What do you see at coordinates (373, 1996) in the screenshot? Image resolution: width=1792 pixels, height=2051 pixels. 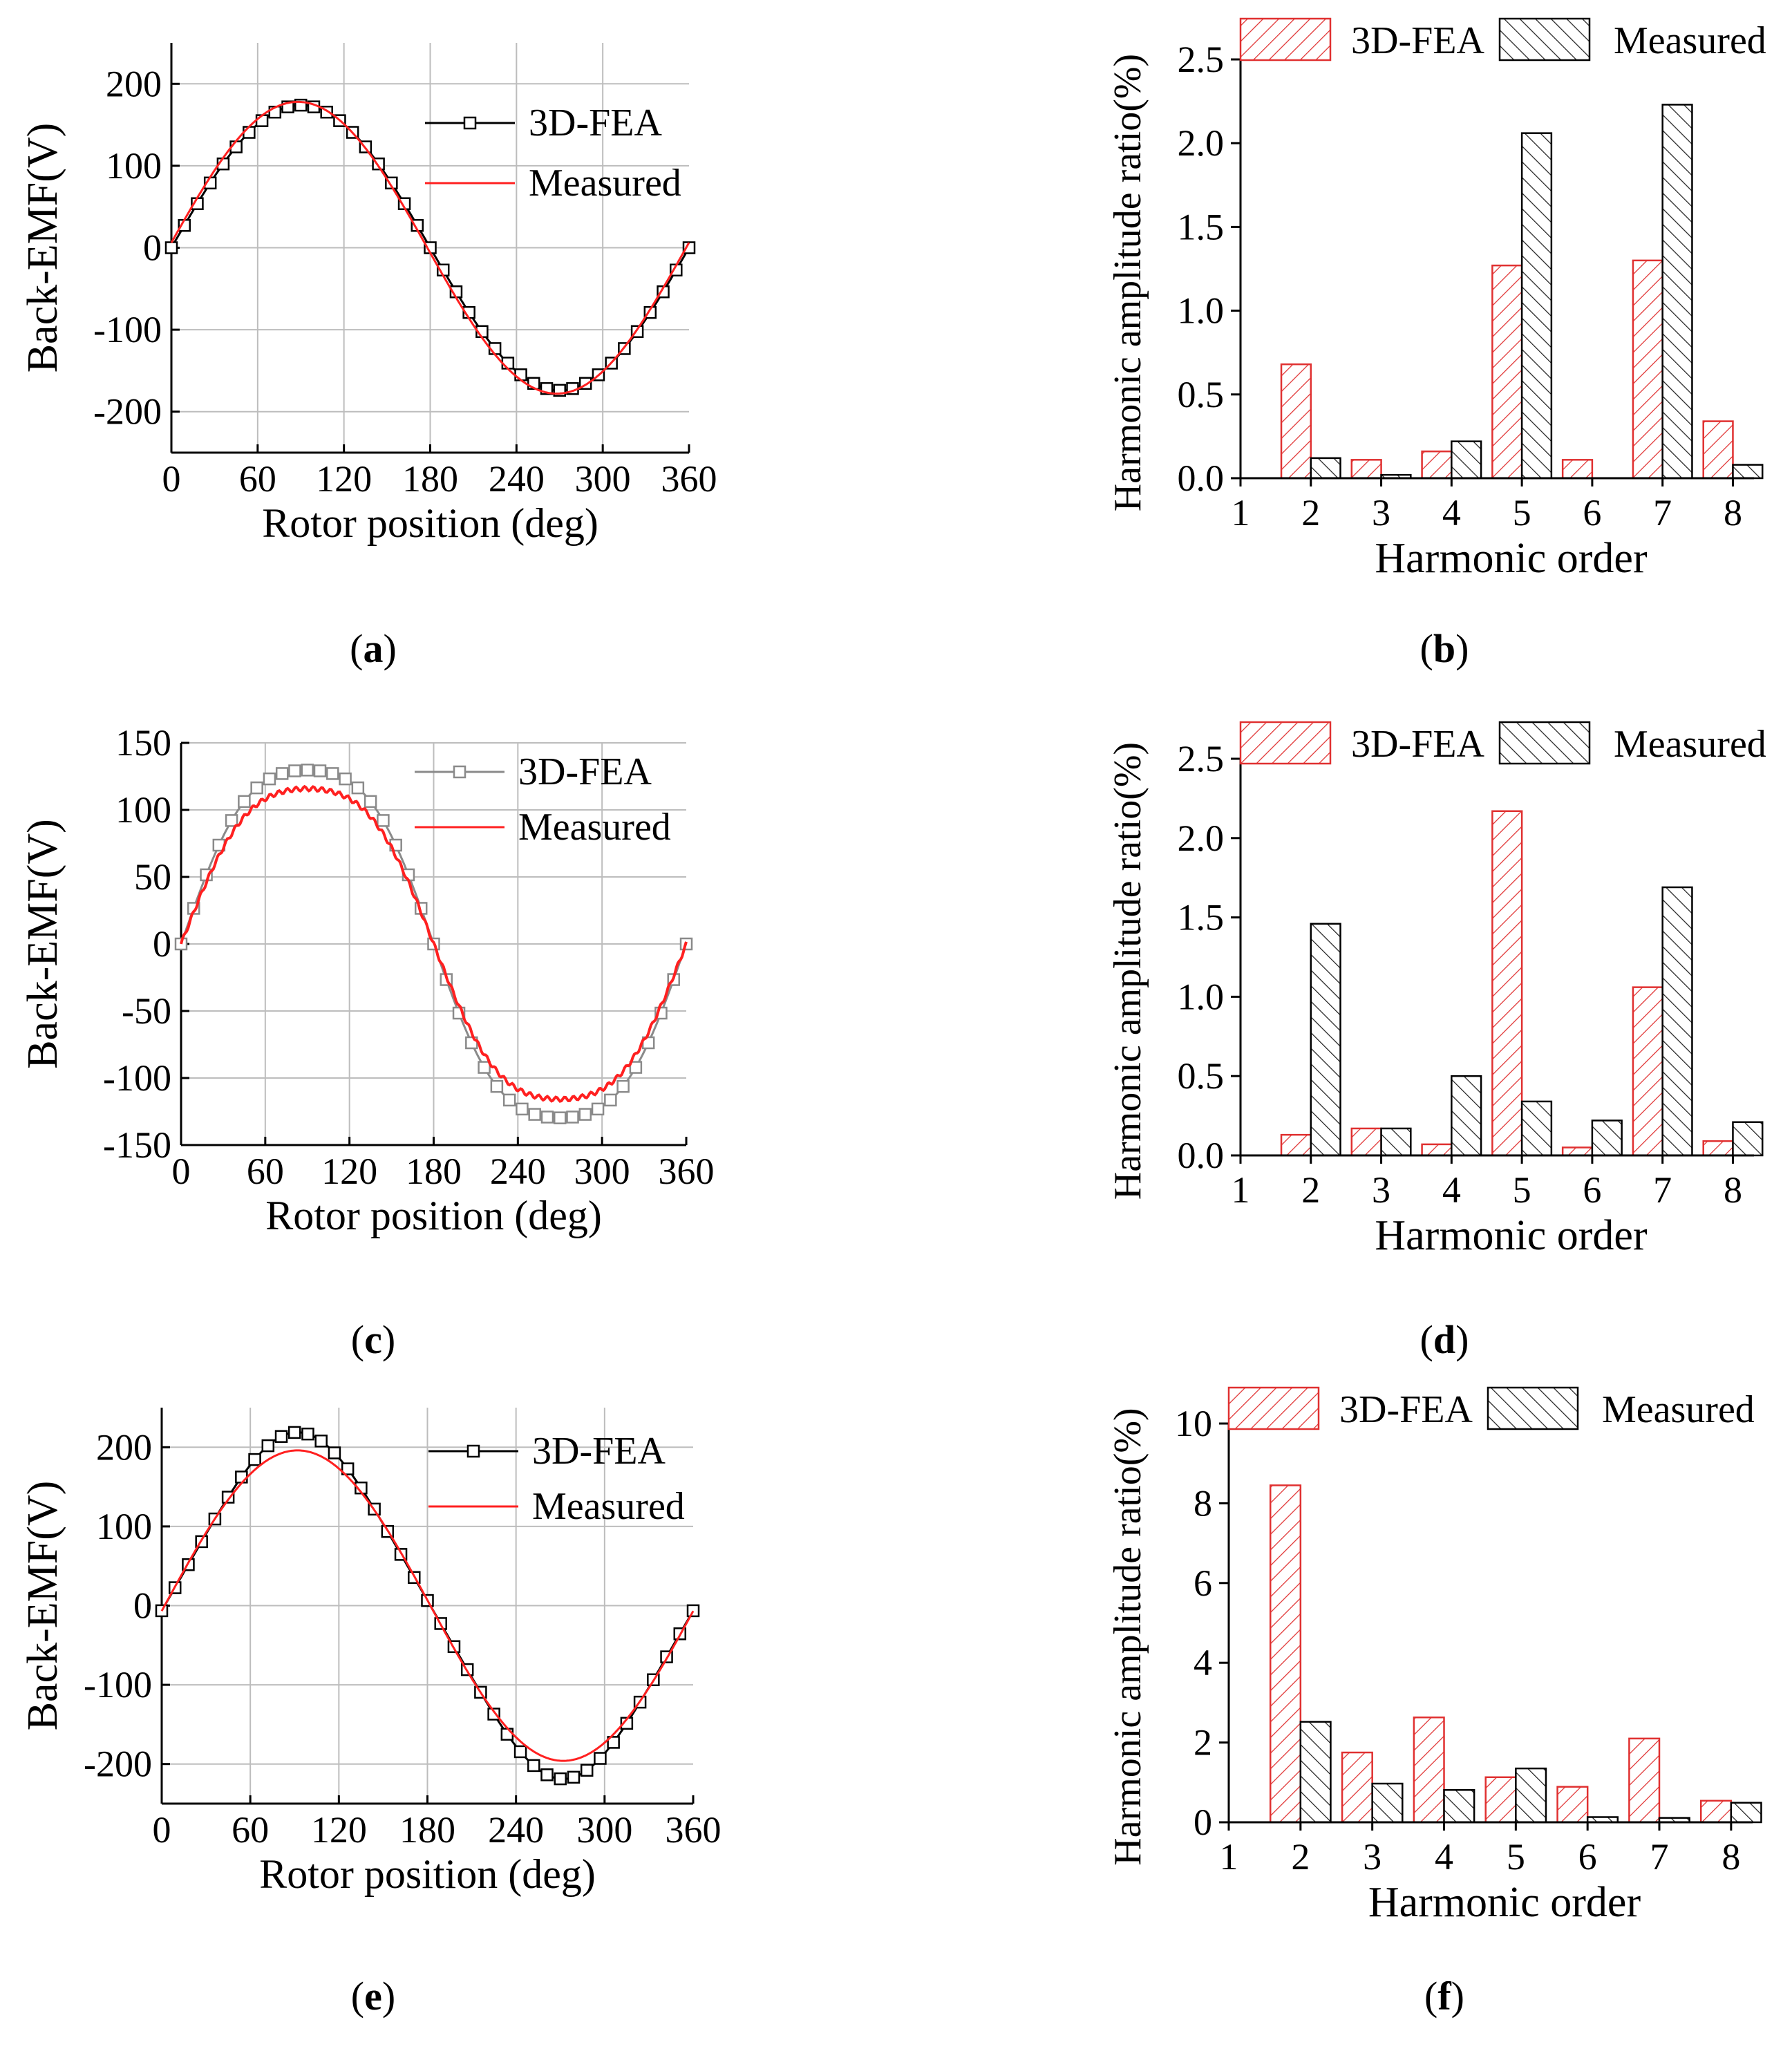 I see `caption-e: (e)` at bounding box center [373, 1996].